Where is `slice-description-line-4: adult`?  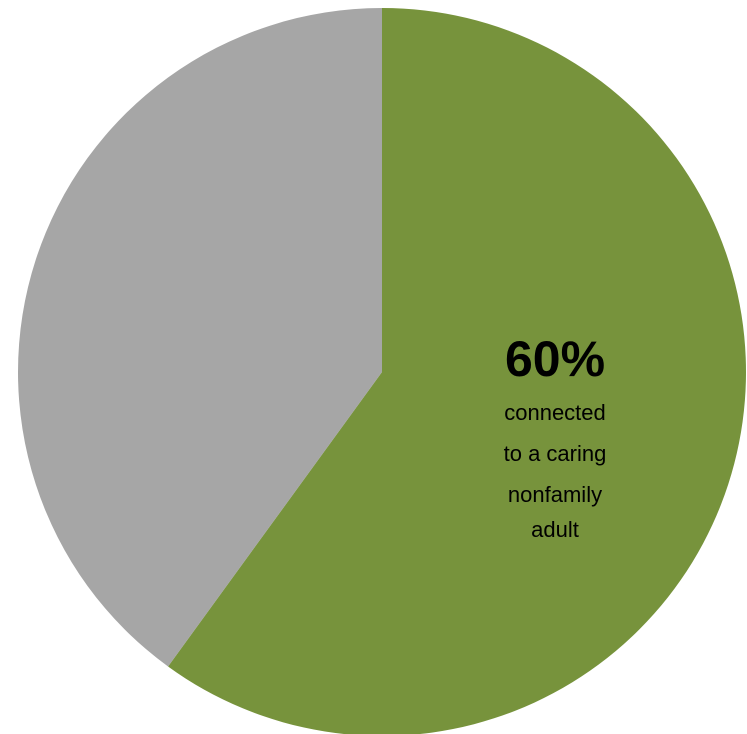
slice-description-line-4: adult is located at coordinates (555, 529).